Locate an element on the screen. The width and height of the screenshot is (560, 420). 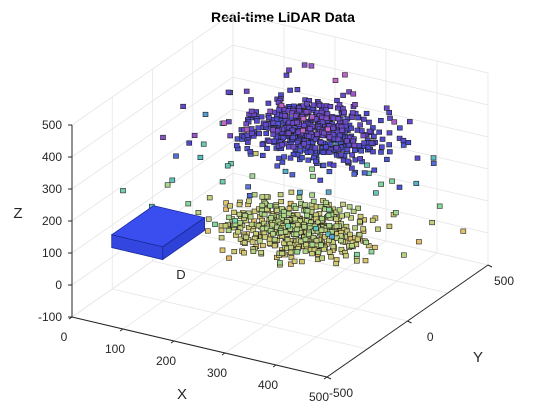
x-axis-label: X is located at coordinates (182, 394).